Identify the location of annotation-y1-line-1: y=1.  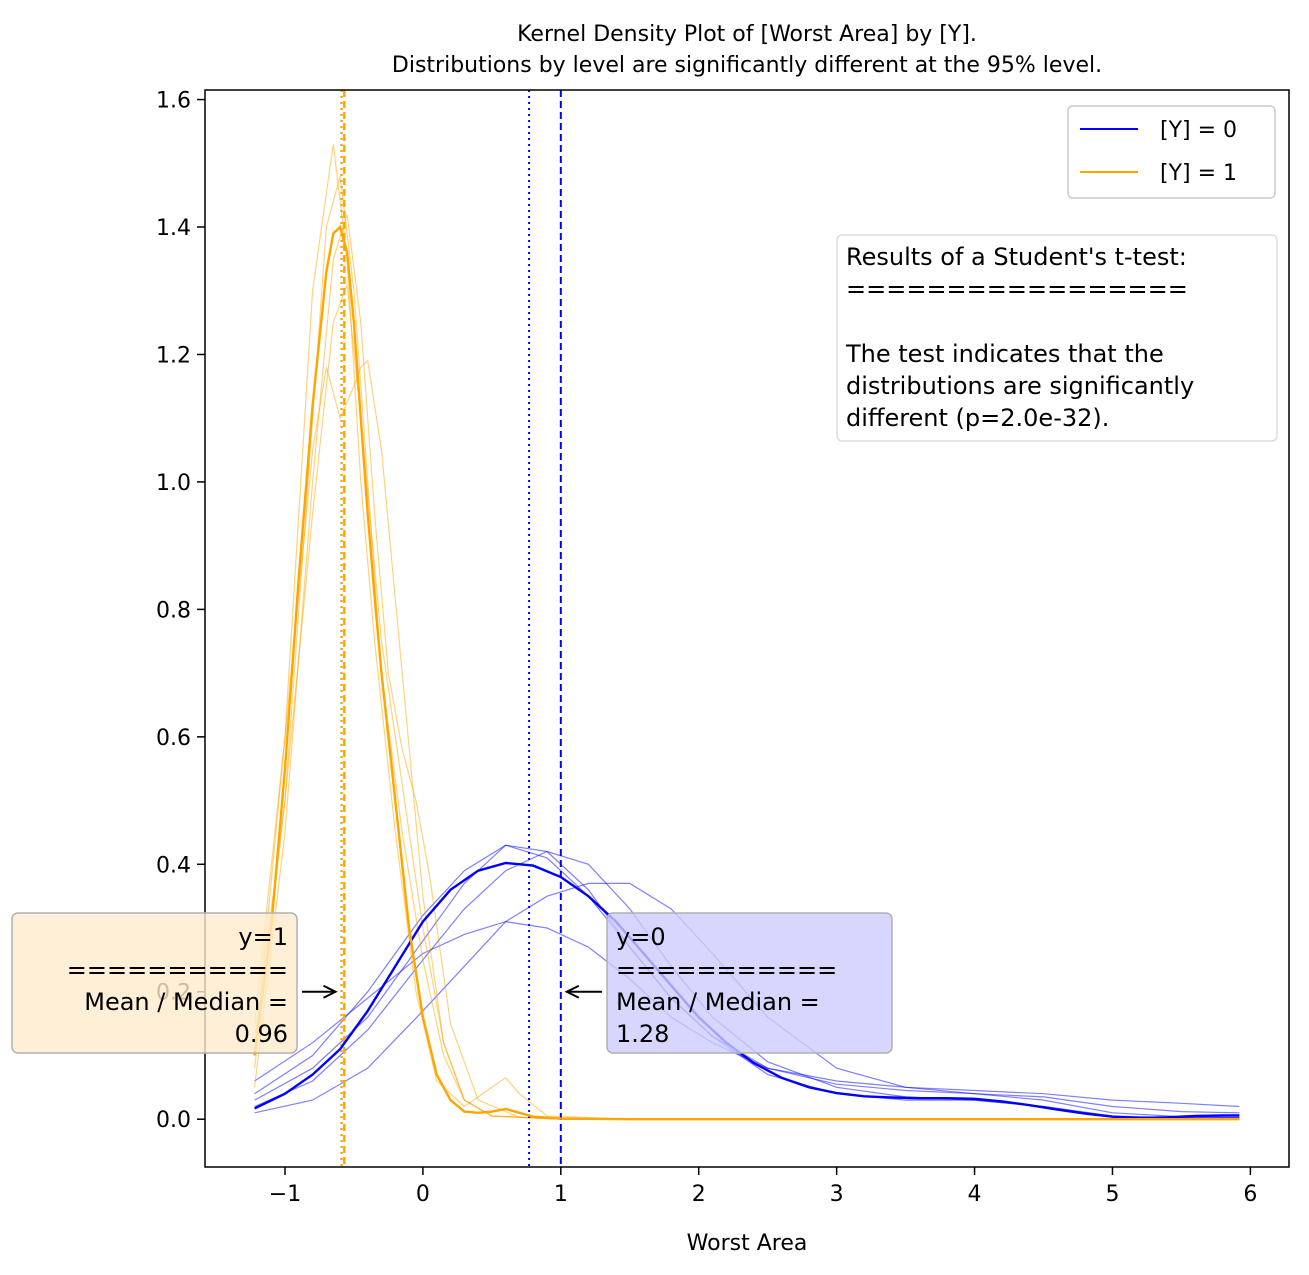
(263, 937).